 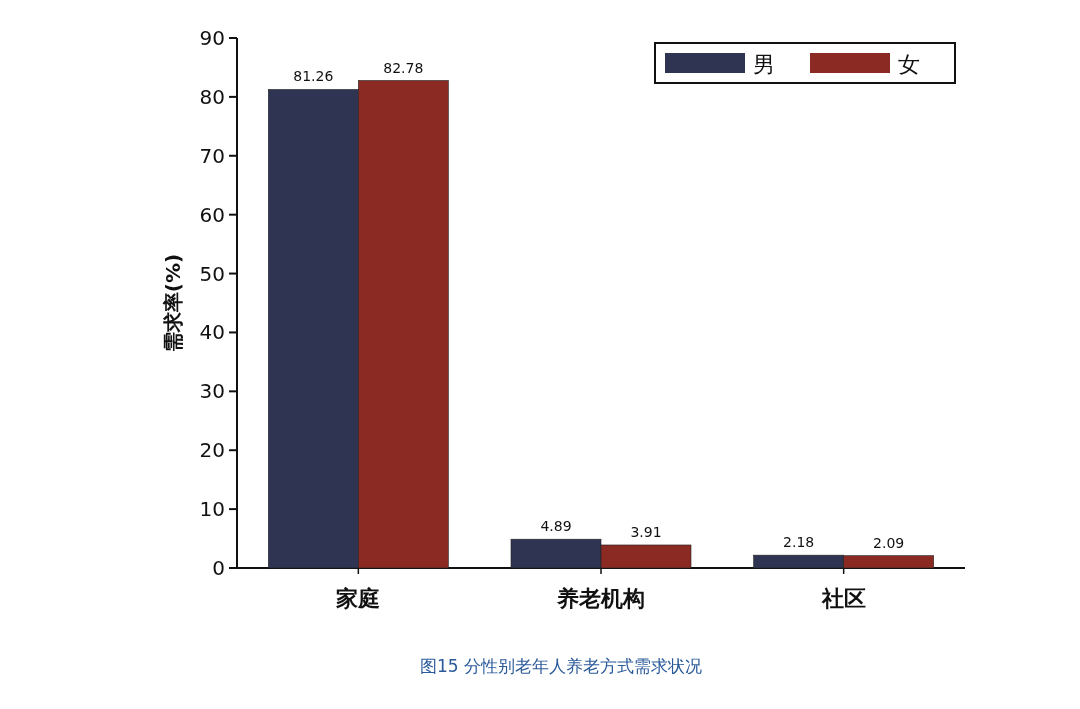 What do you see at coordinates (218, 568) in the screenshot?
I see `y-tick-label: 0` at bounding box center [218, 568].